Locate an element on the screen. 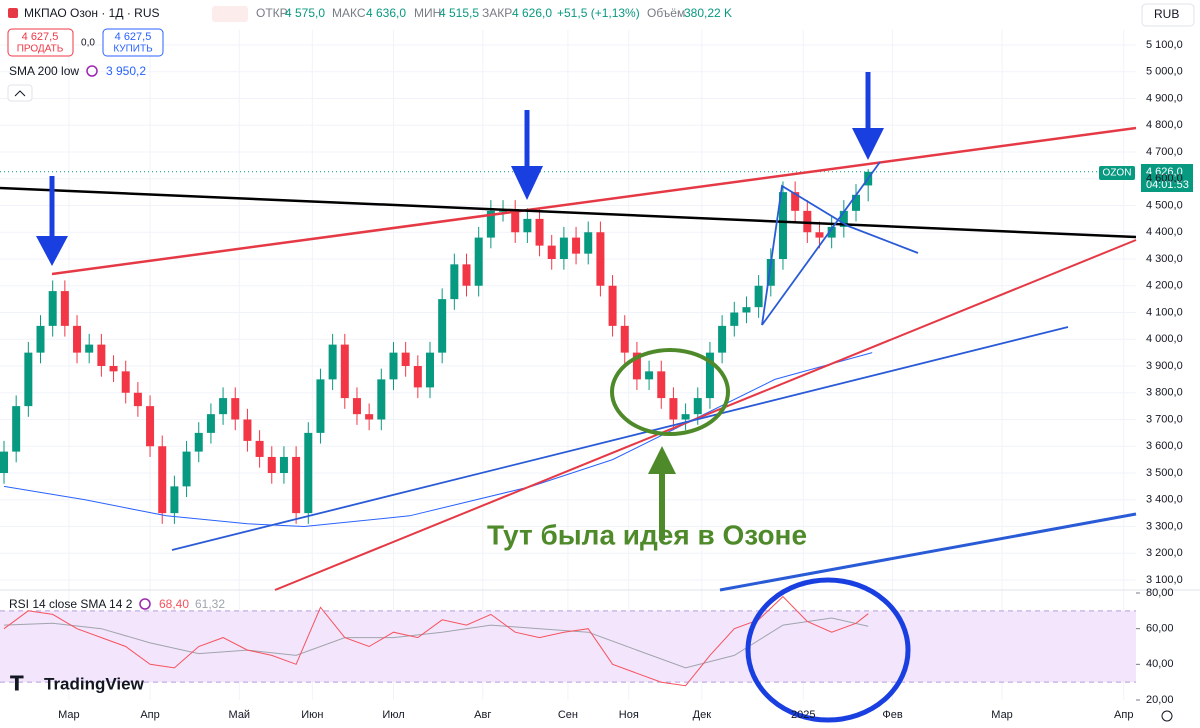 This screenshot has width=1200, height=728. sma-value: 3 950,2 is located at coordinates (126, 71).